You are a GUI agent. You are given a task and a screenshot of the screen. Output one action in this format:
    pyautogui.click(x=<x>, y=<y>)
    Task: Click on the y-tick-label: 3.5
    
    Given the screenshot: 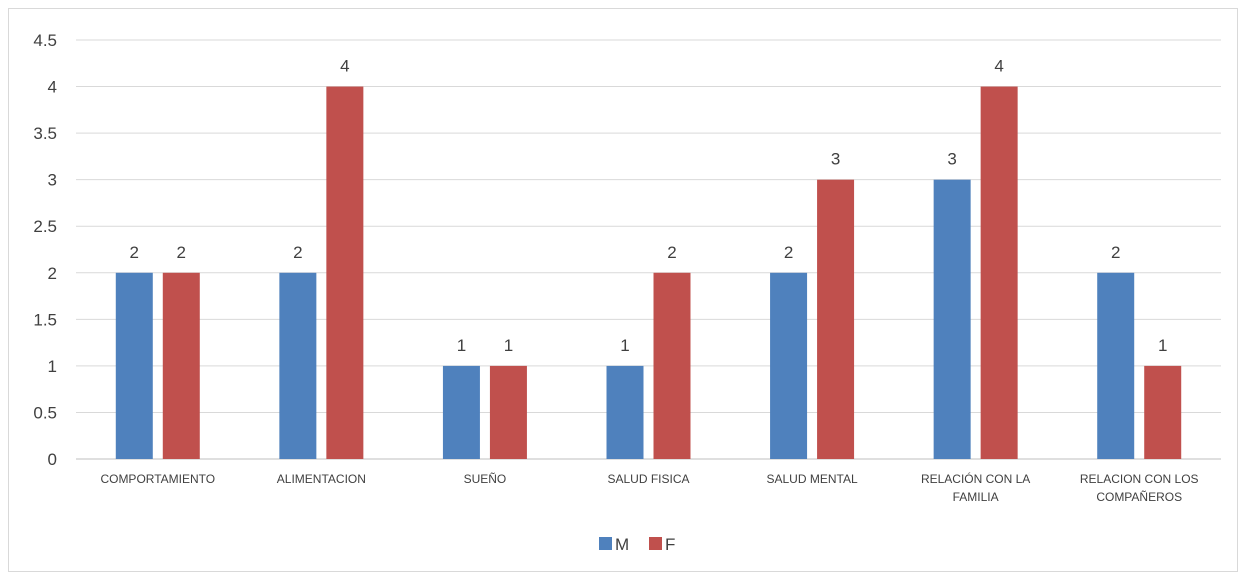 What is the action you would take?
    pyautogui.click(x=45, y=133)
    